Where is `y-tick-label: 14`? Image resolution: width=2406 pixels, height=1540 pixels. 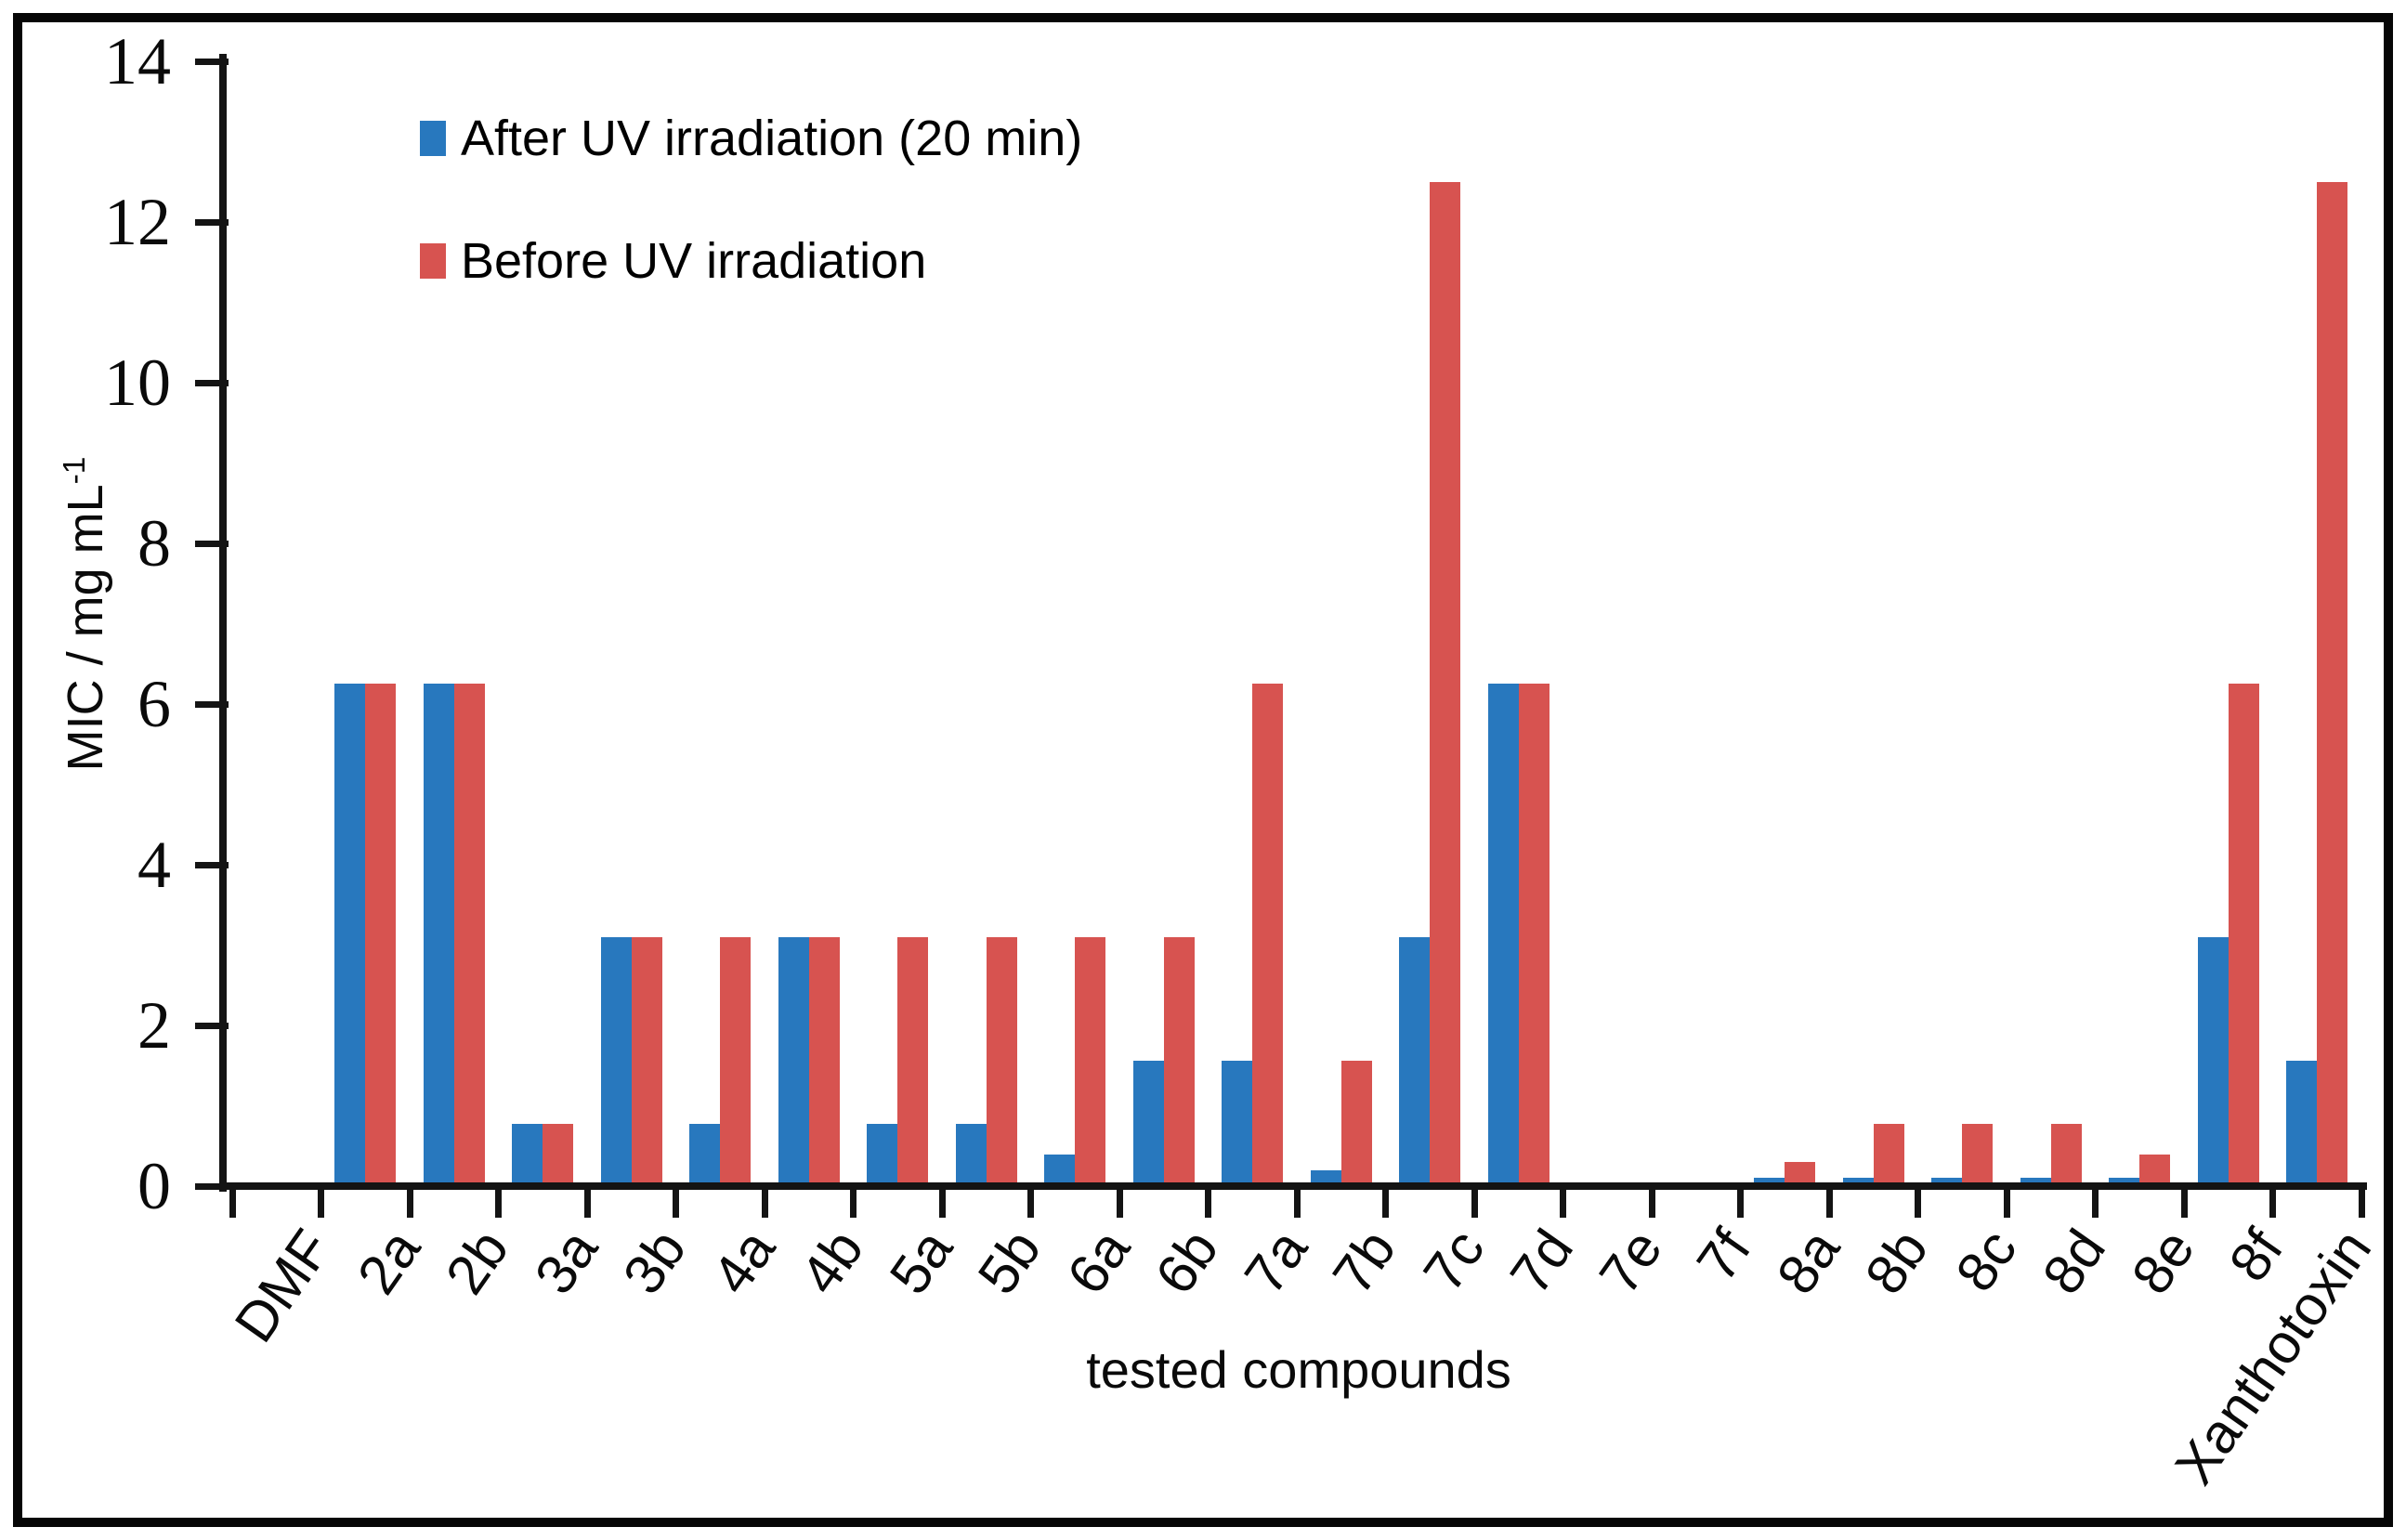
y-tick-label: 14 is located at coordinates (137, 61).